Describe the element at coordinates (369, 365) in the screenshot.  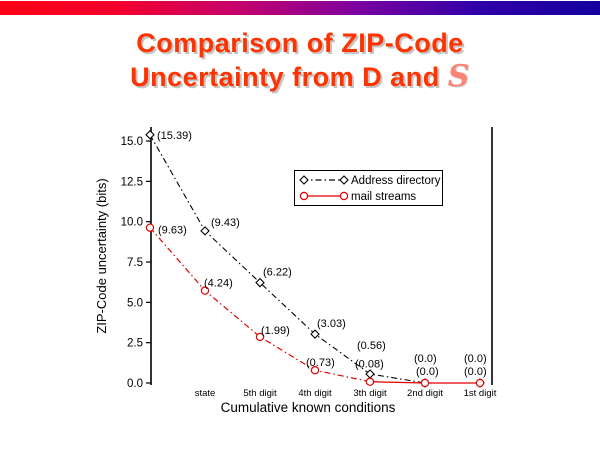
I see `point-label: (0.08)` at that location.